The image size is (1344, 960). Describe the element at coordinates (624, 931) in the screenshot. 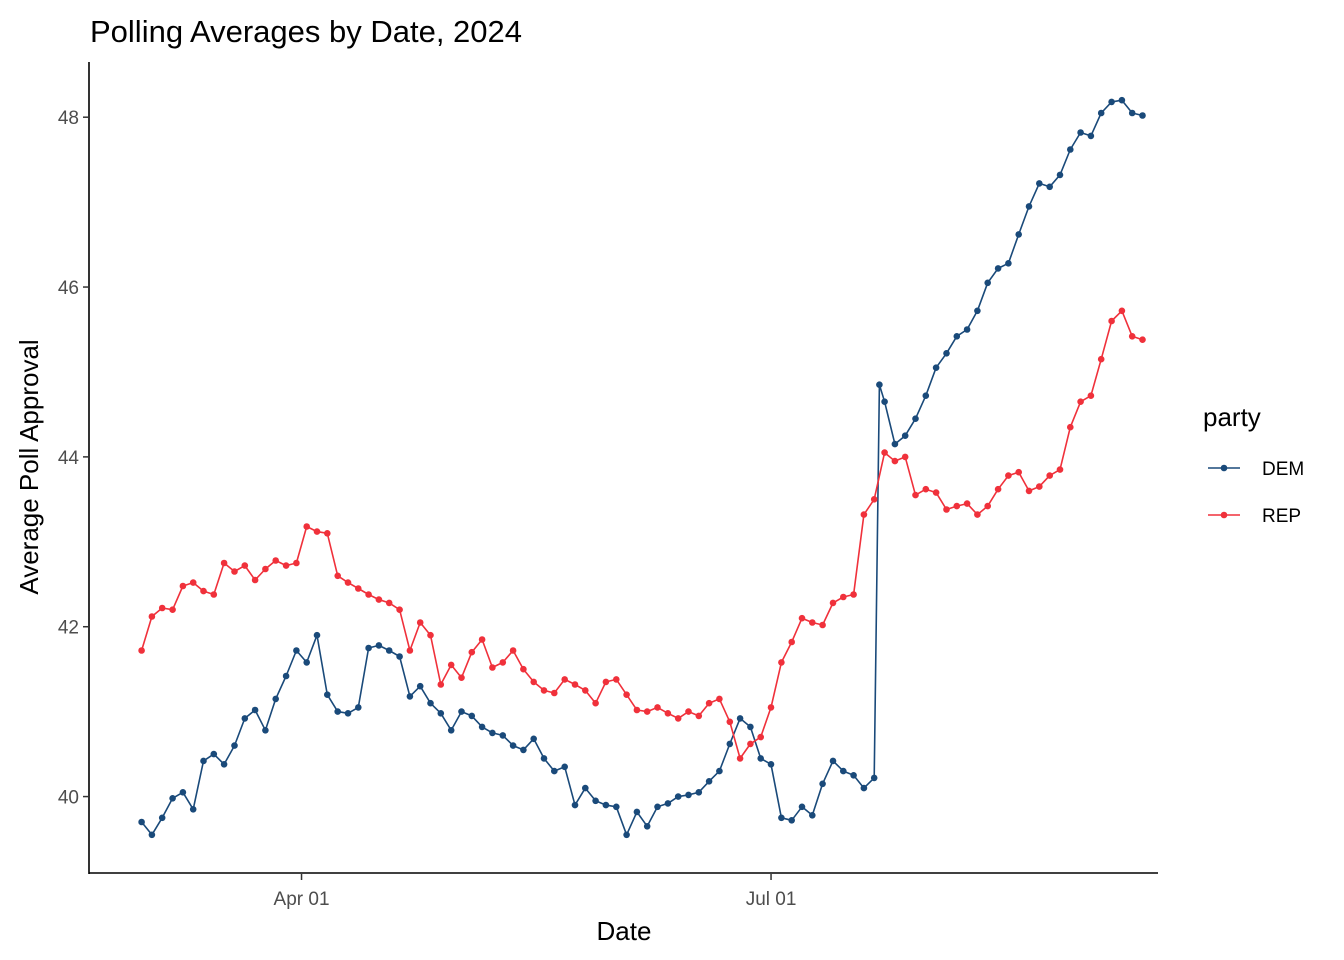

I see `x-axis-title: Date` at that location.